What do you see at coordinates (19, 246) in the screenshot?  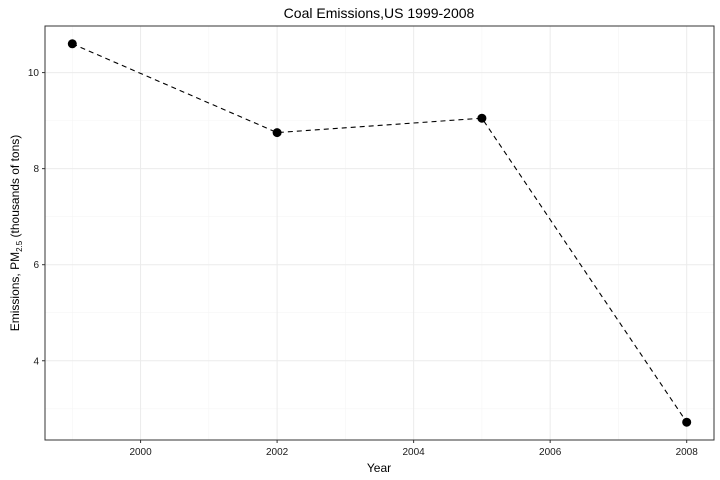 I see `y-axis-title-subscript: 2.5` at bounding box center [19, 246].